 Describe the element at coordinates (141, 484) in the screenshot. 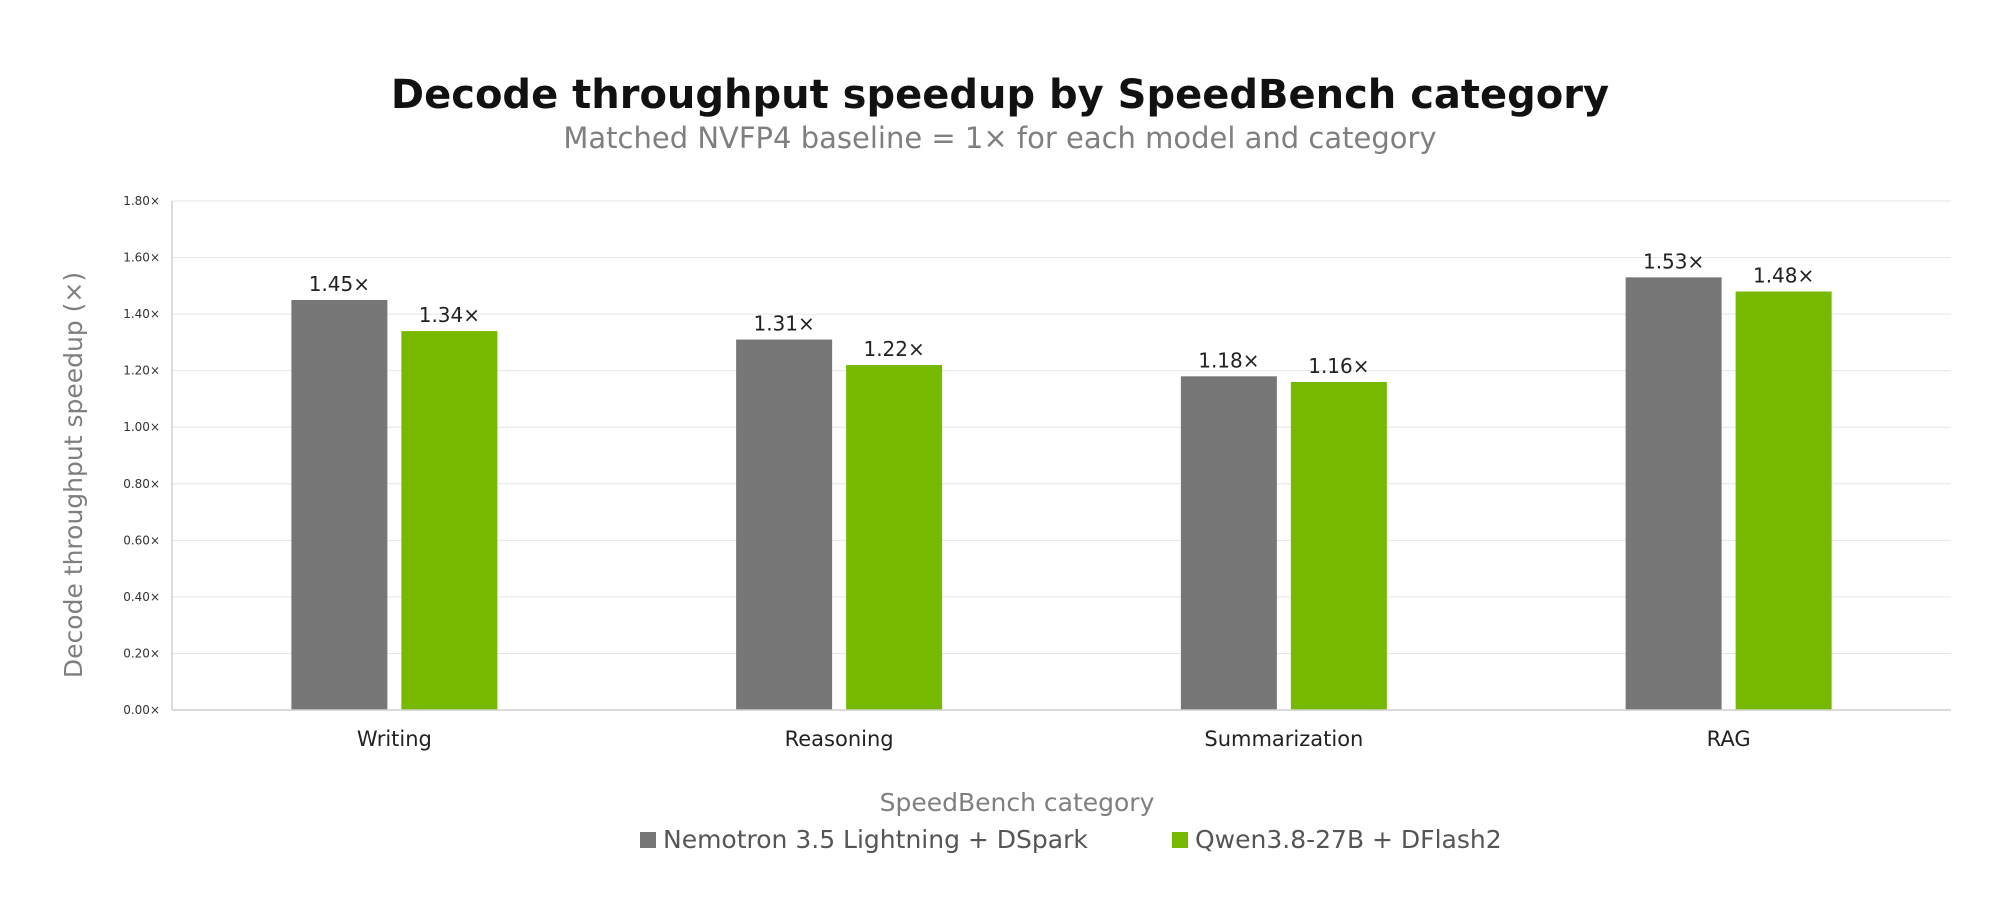

I see `y-tick-label: 0.80×` at that location.